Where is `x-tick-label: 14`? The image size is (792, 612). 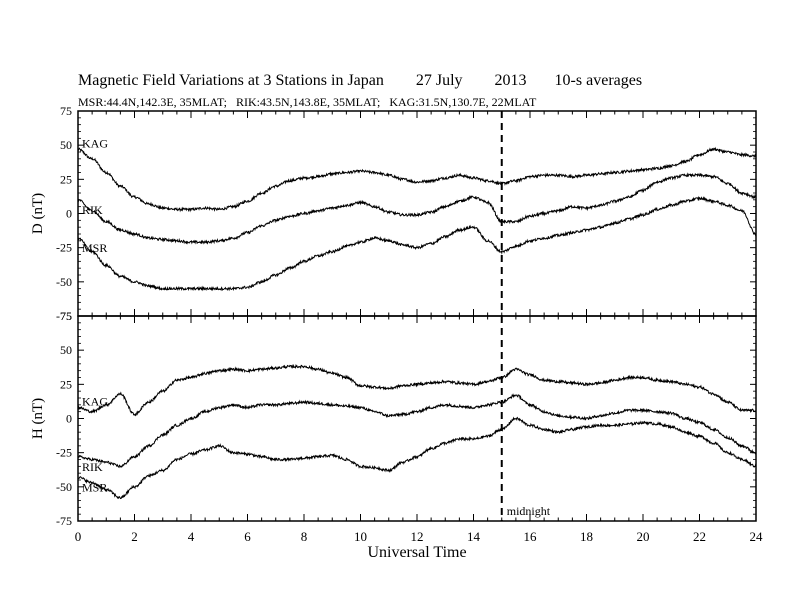 x-tick-label: 14 is located at coordinates (474, 536).